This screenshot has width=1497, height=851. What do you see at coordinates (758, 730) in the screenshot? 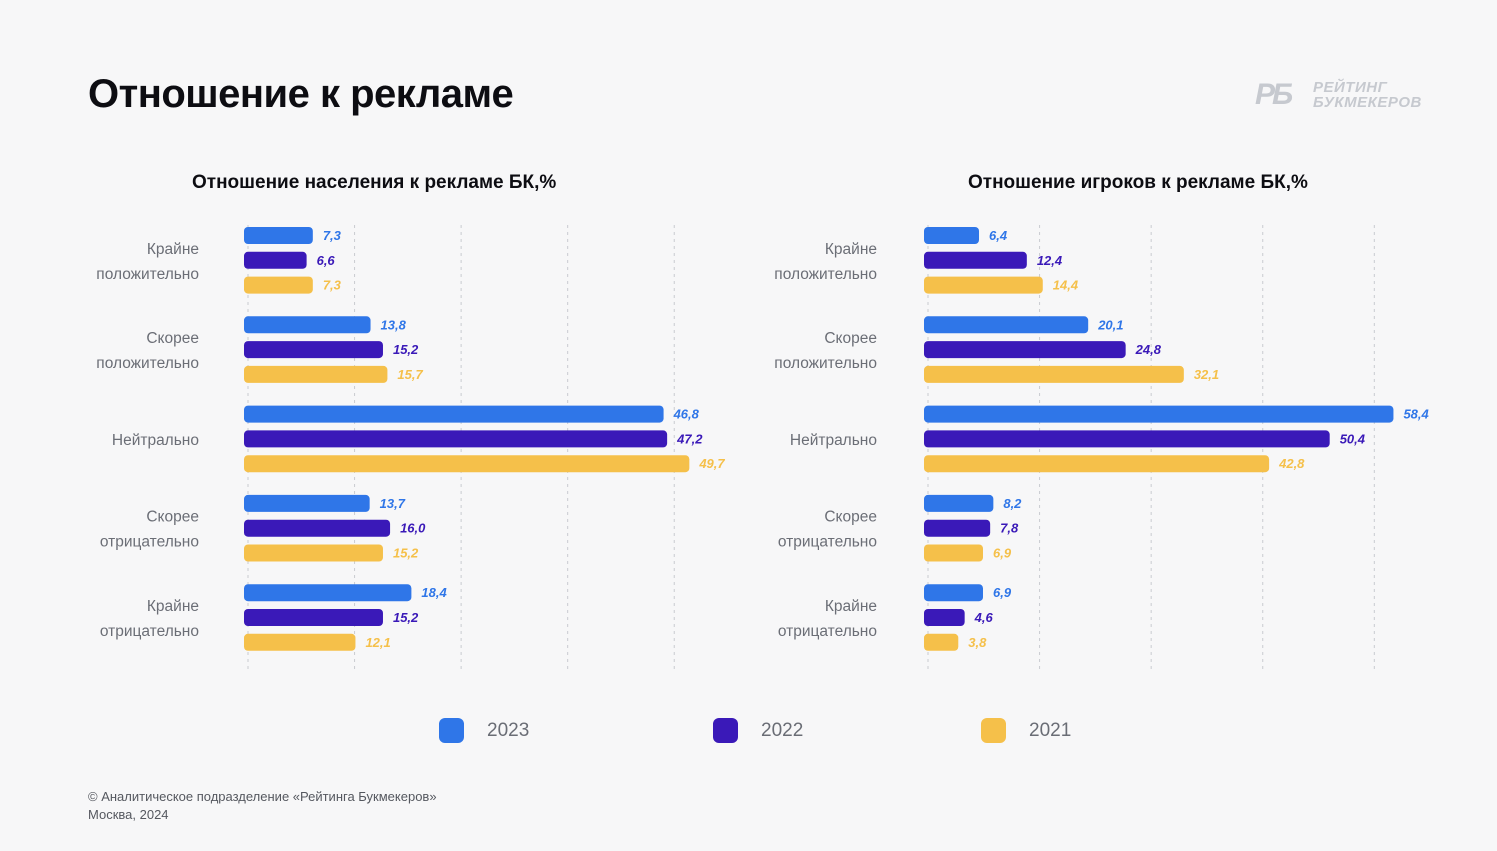
I see `legend-item-2022: 2022` at bounding box center [758, 730].